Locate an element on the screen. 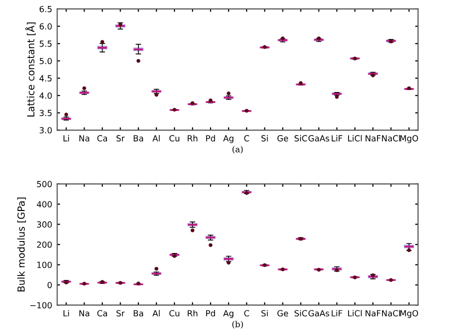 This screenshot has height=332, width=465. y-tick-label: 3.0 is located at coordinates (46, 130).